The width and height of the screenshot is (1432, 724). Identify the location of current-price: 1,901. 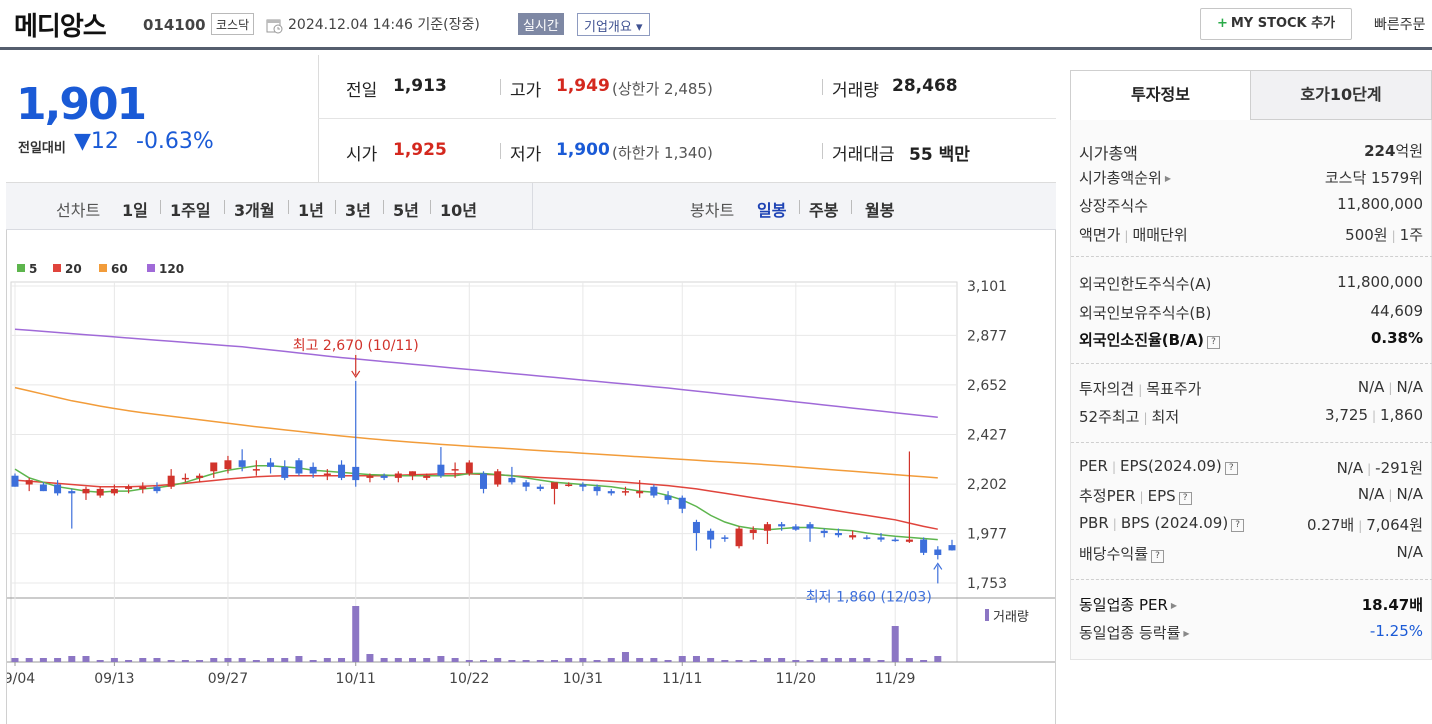
(81, 104).